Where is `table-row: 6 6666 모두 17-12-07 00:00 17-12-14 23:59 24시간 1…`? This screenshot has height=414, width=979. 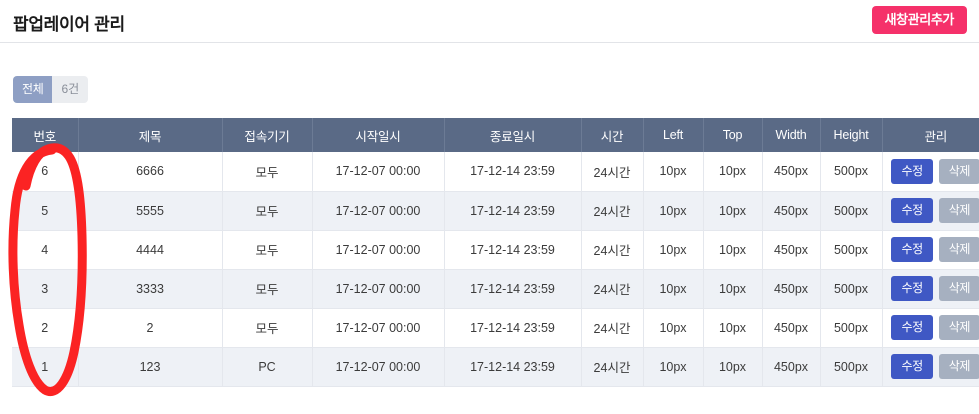 table-row: 6 6666 모두 17-12-07 00:00 17-12-14 23:59 24시간 1… is located at coordinates (495, 172).